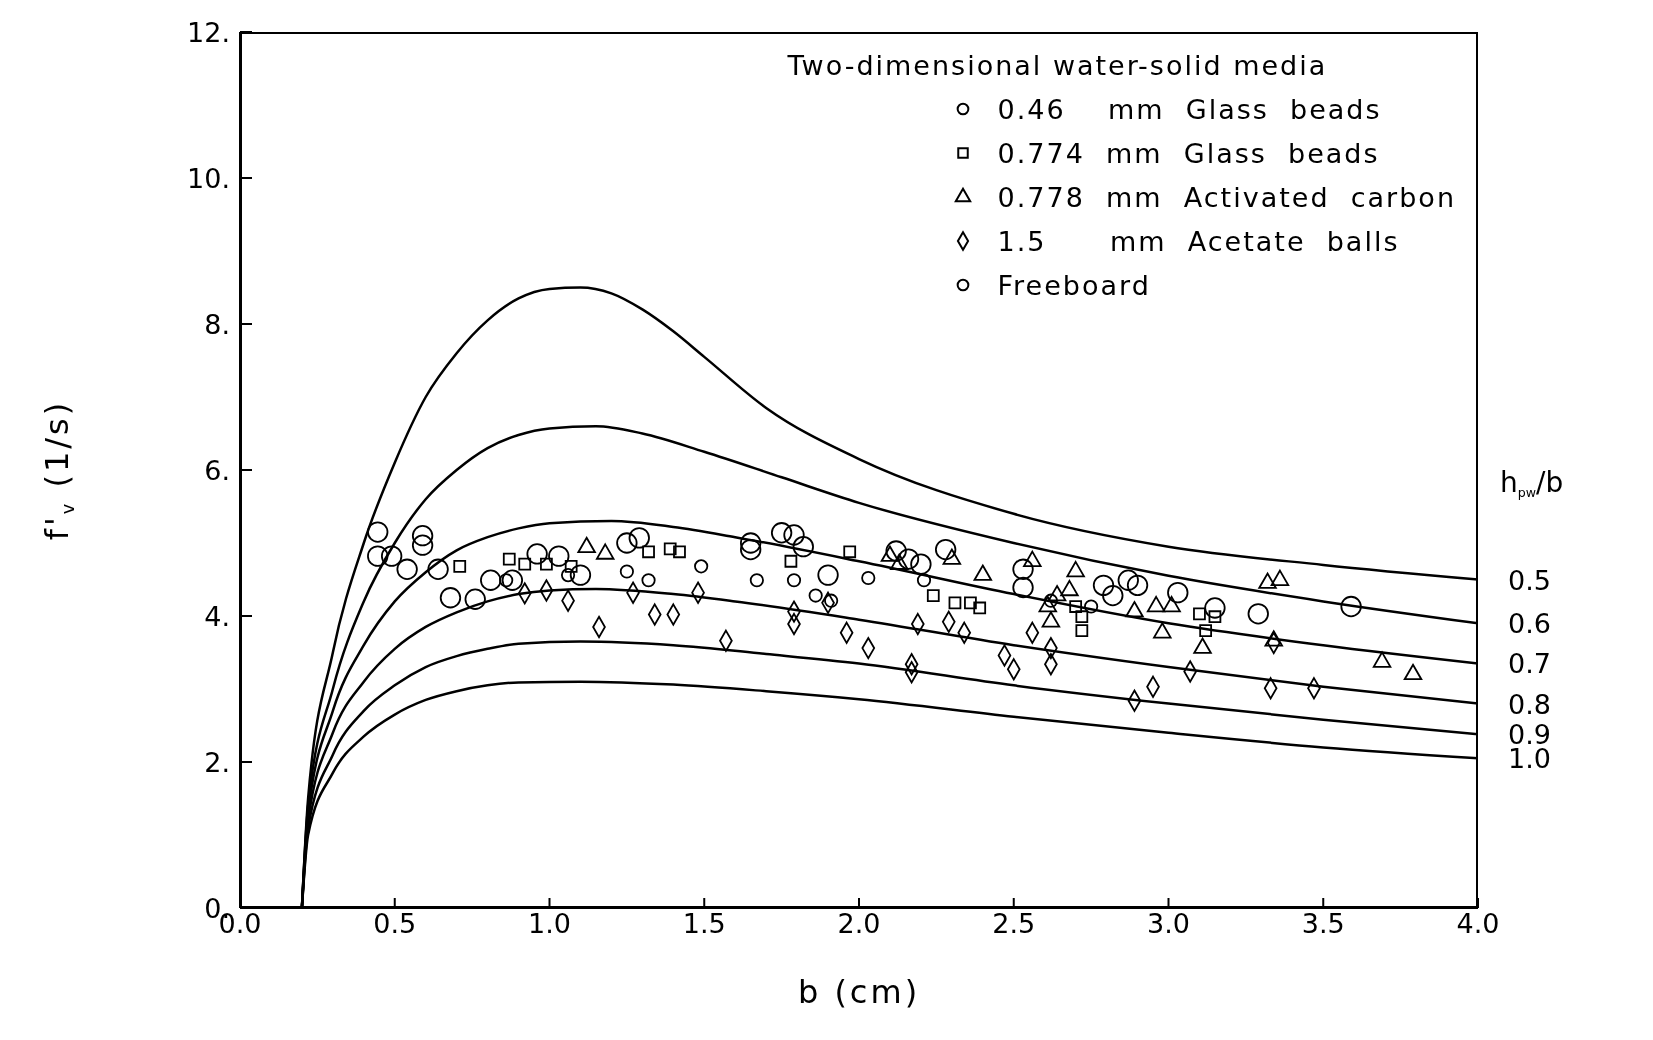 This screenshot has width=1653, height=1040. I want to click on legend-label: 0.774 mm Glass beads, so click(1188, 153).